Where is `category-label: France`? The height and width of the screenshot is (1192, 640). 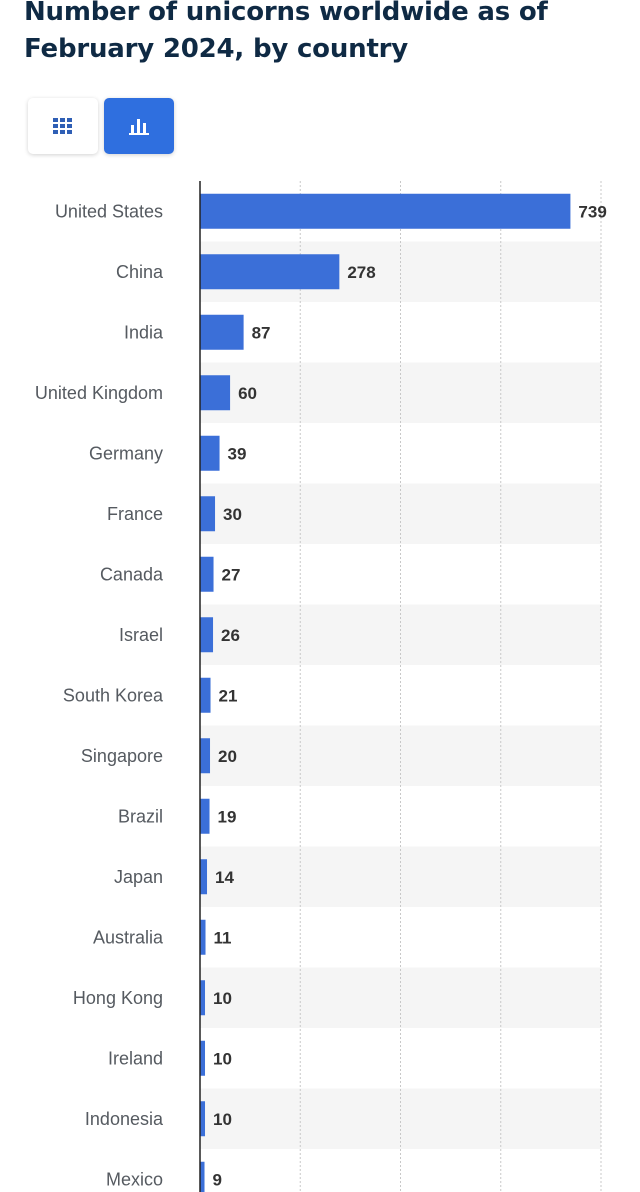
category-label: France is located at coordinates (135, 514).